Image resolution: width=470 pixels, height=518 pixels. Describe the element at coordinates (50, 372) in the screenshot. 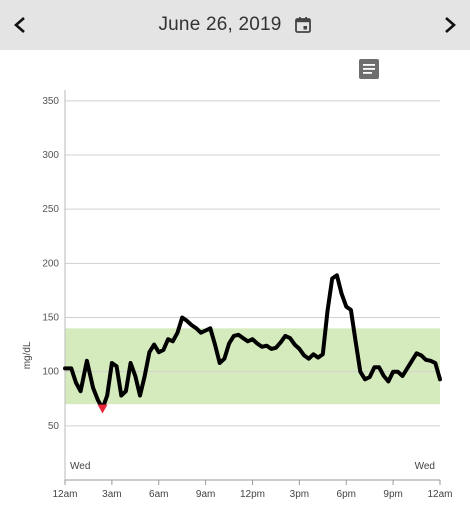

I see `y-tick-label: 100` at that location.